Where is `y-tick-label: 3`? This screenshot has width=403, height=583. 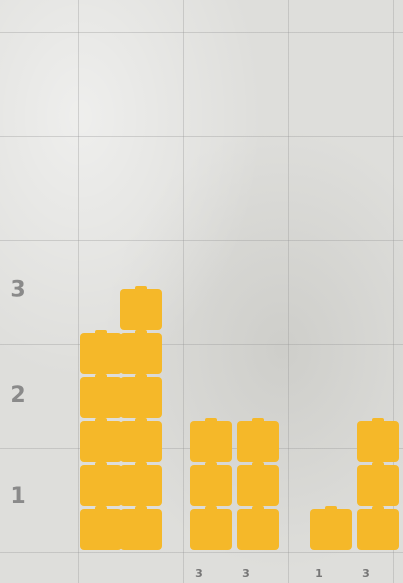
y-tick-label: 3 is located at coordinates (17, 289).